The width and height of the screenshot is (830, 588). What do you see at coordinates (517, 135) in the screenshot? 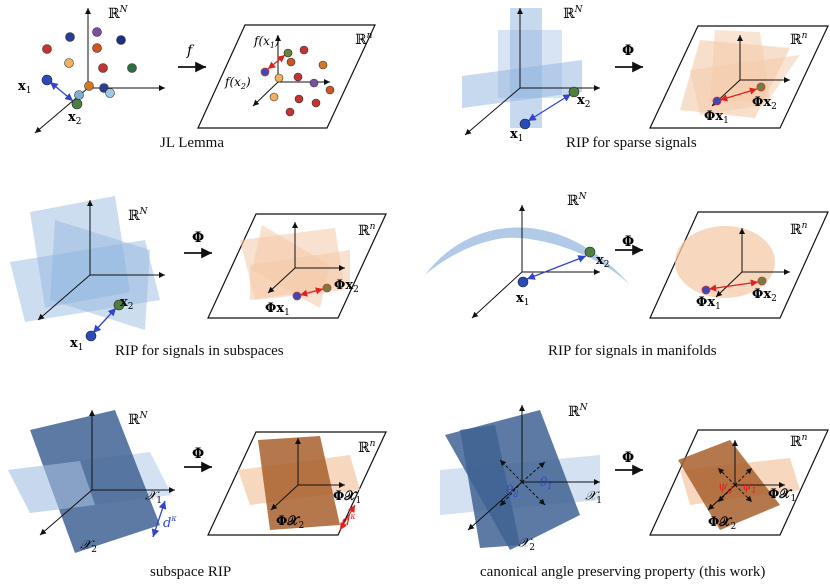
I see `sparse-x1-label: x1` at bounding box center [517, 135].